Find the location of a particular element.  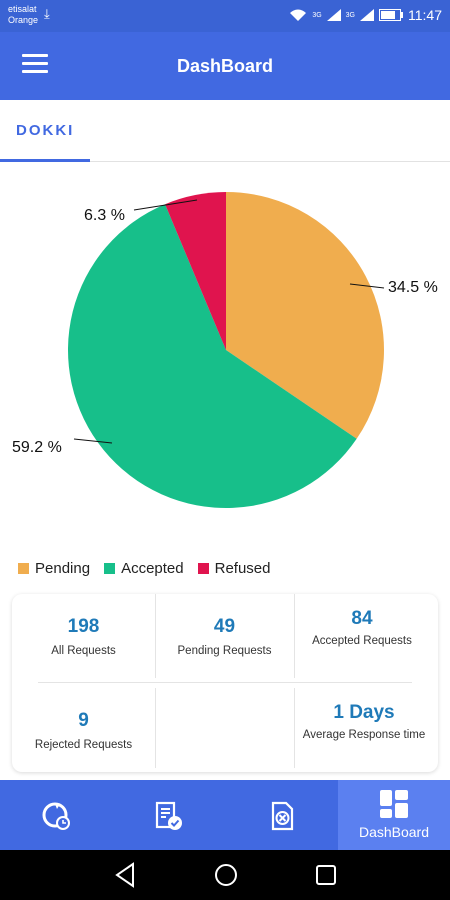

page-title: DashBoard is located at coordinates (225, 66).